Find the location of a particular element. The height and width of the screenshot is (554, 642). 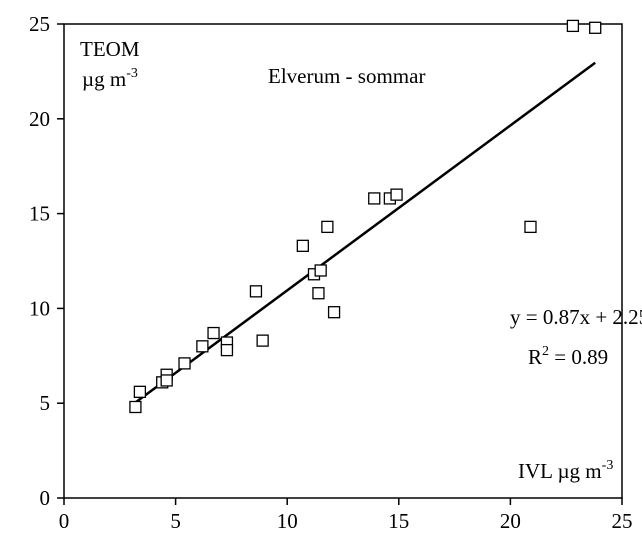

r2-rest: = 0.89 is located at coordinates (578, 357).